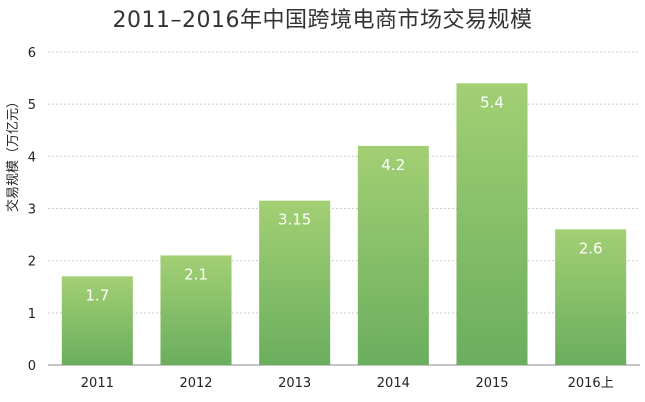 The width and height of the screenshot is (645, 402). What do you see at coordinates (196, 310) in the screenshot?
I see `bar-2012` at bounding box center [196, 310].